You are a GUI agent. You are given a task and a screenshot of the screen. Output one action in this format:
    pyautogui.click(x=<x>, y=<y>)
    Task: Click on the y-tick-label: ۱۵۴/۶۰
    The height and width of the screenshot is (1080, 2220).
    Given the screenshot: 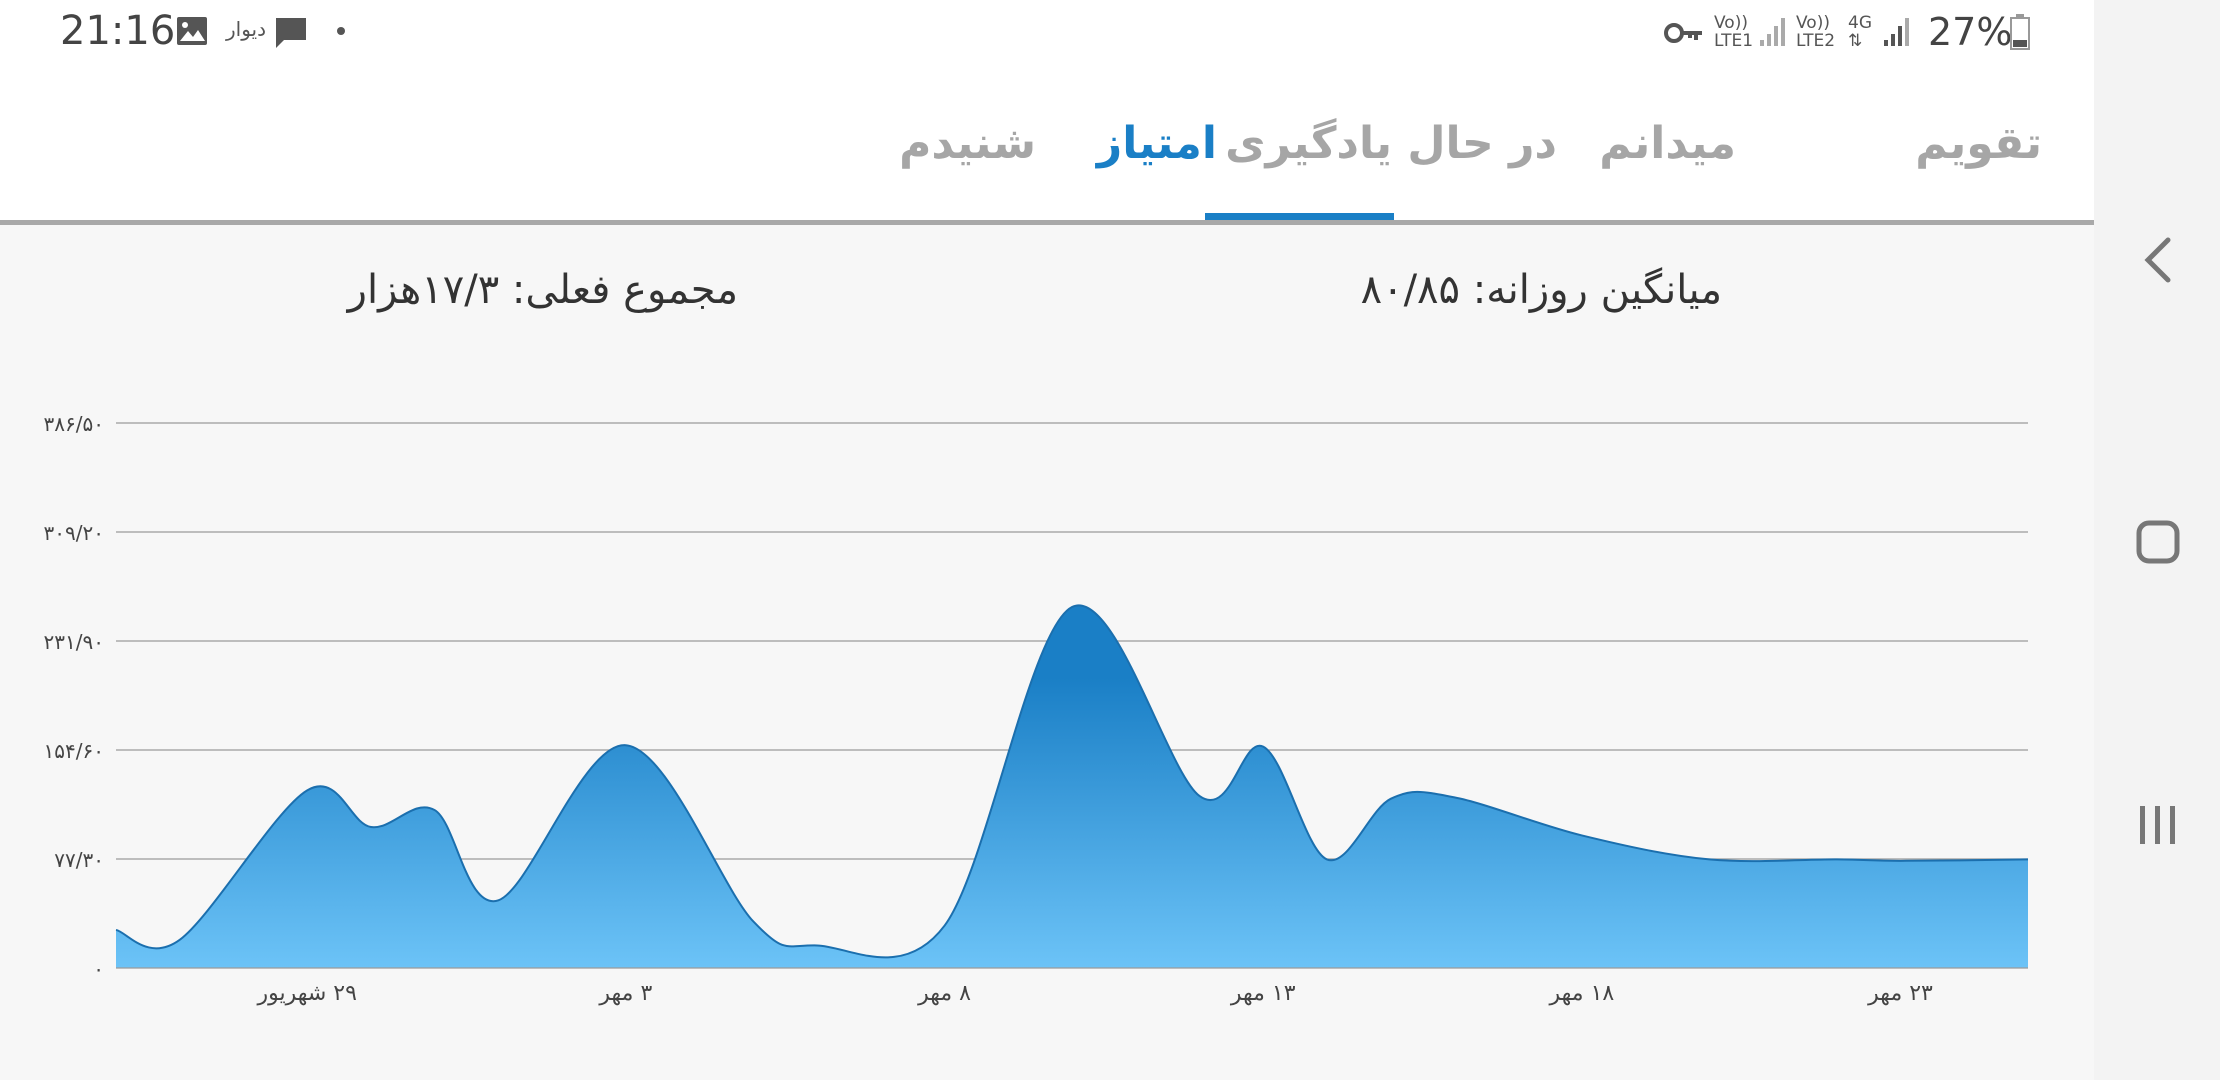 What is the action you would take?
    pyautogui.click(x=74, y=751)
    